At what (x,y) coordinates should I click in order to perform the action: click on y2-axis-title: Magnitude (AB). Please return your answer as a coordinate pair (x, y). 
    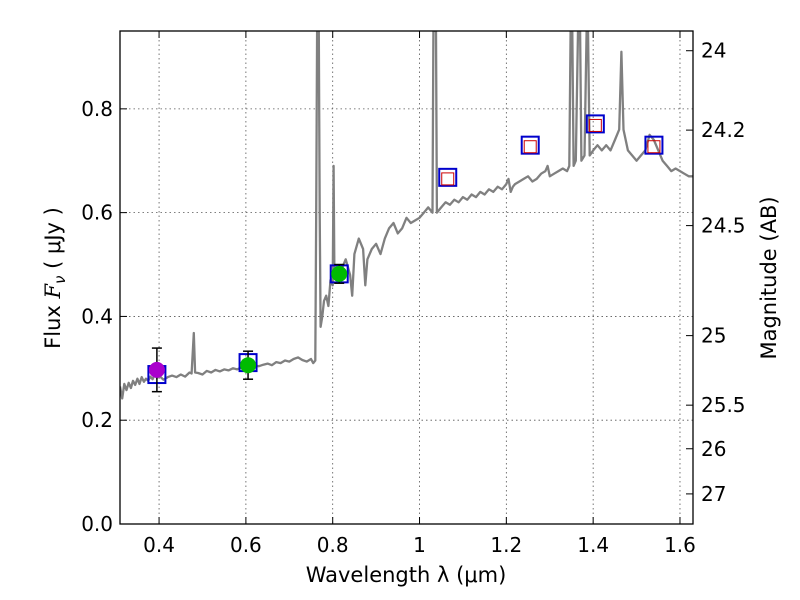
    Looking at the image, I should click on (769, 277).